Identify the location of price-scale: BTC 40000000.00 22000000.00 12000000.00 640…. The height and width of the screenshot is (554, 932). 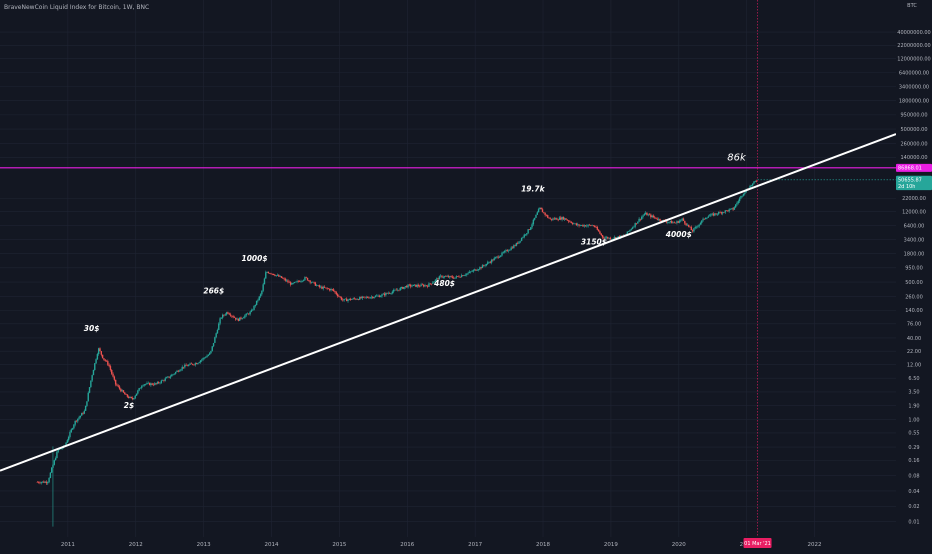
(913, 264).